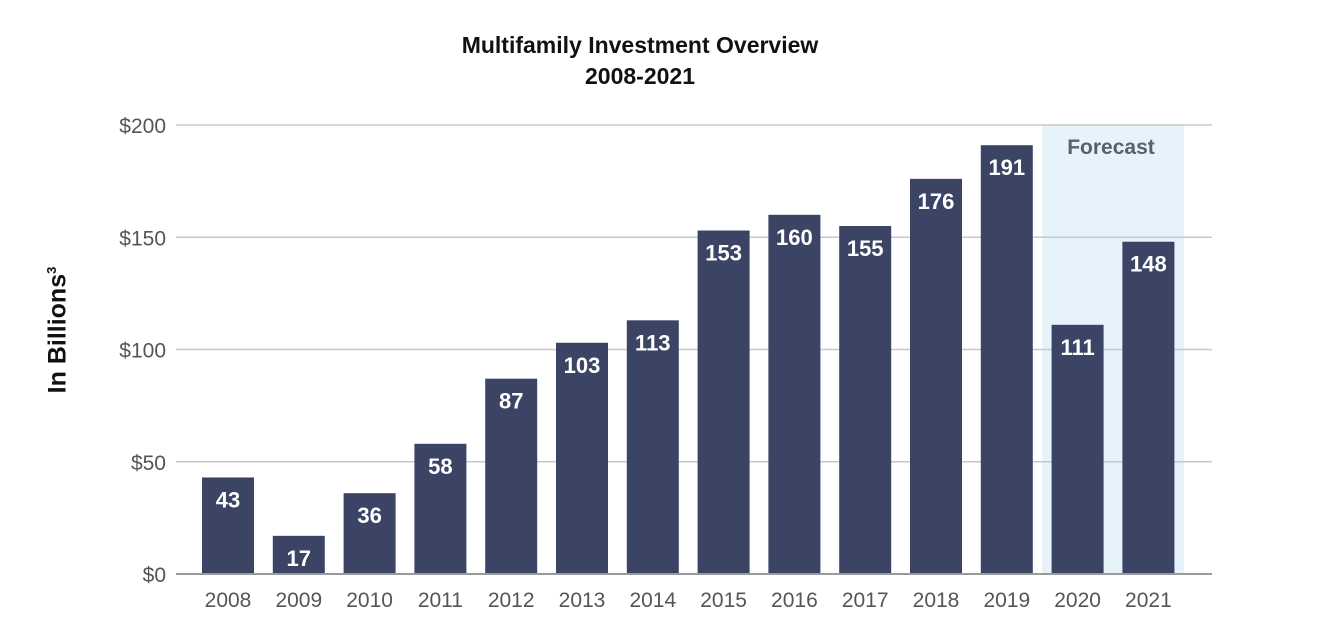 This screenshot has height=628, width=1337. Describe the element at coordinates (369, 515) in the screenshot. I see `data-label: 36` at that location.